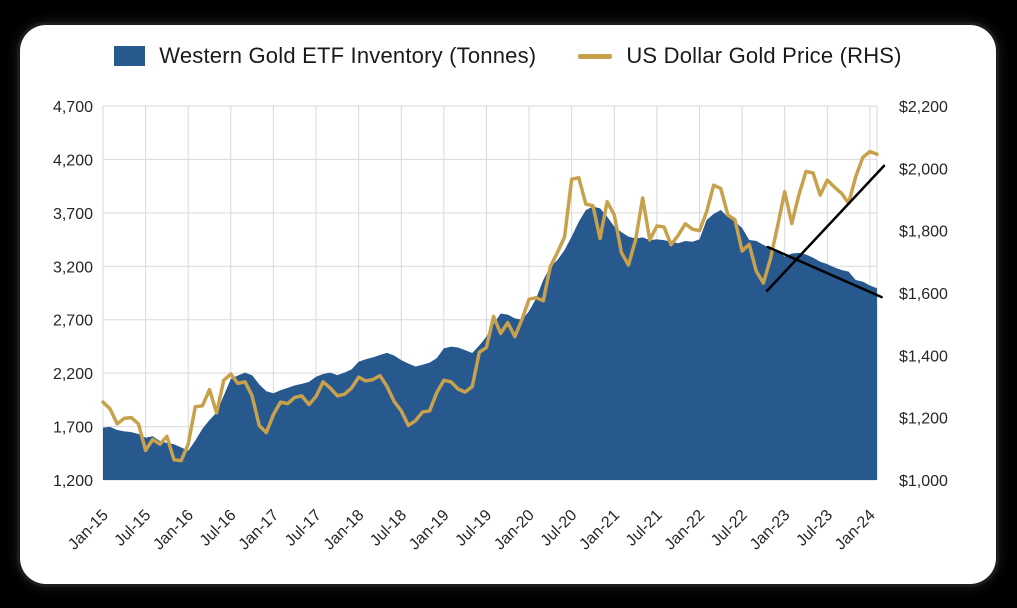 The image size is (1017, 608). I want to click on x-axis-tick-label: Jul-23, so click(814, 528).